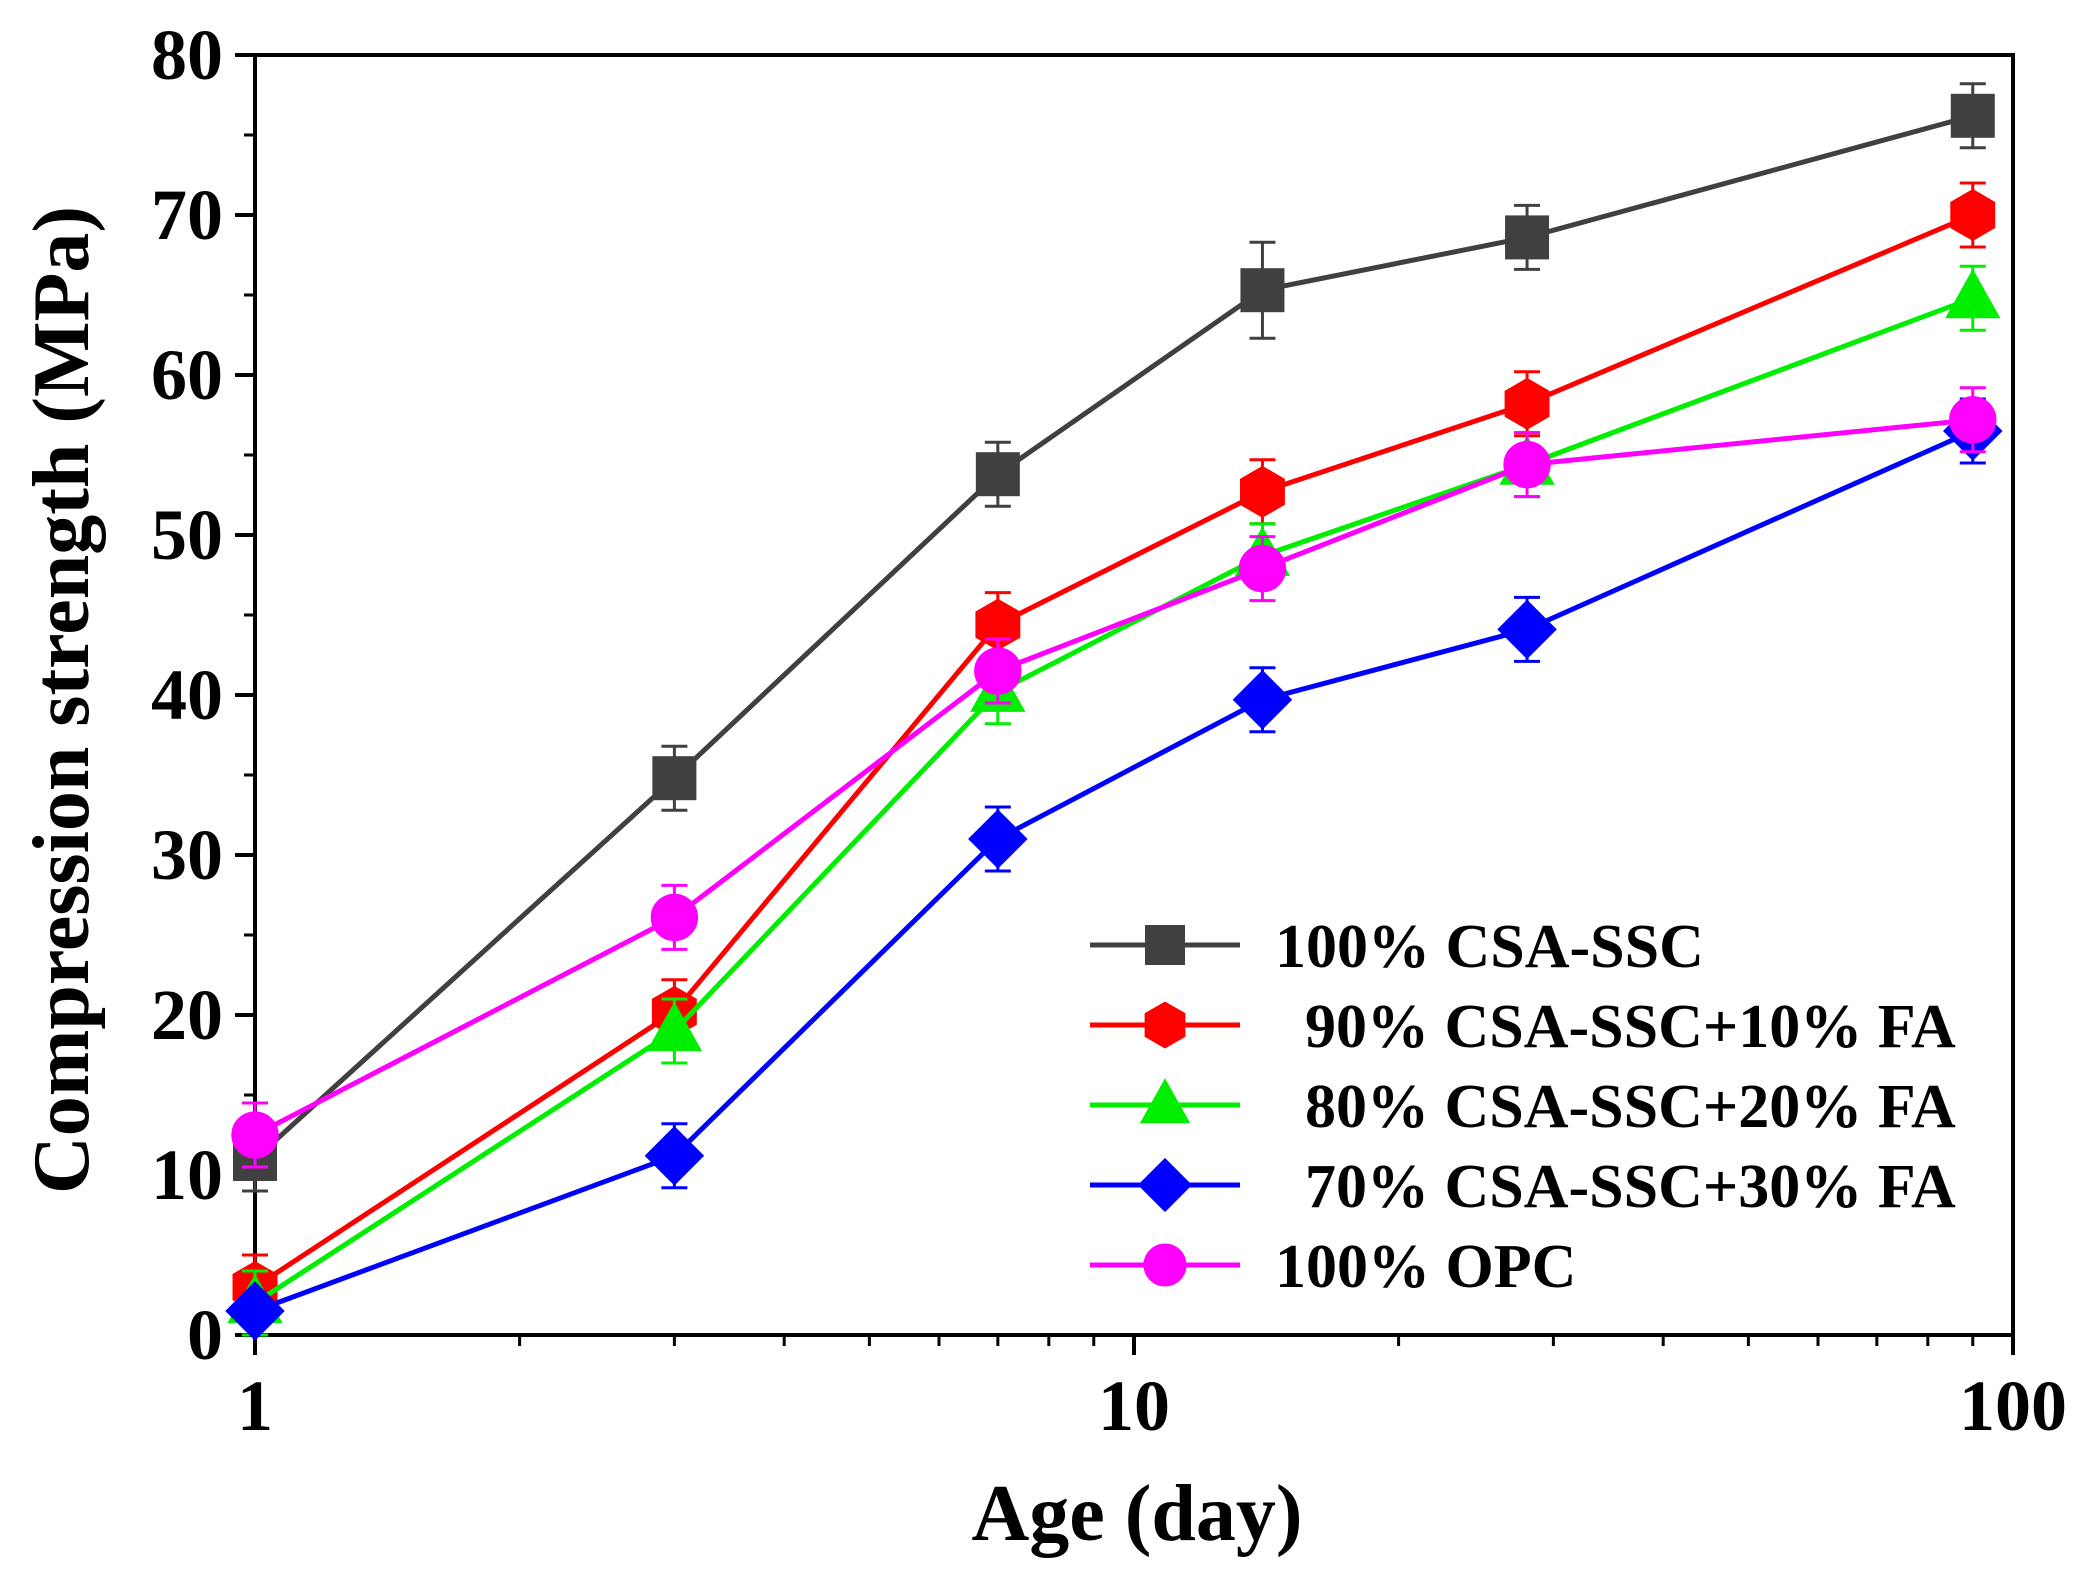  I want to click on y-tick-label: 30, so click(187, 855).